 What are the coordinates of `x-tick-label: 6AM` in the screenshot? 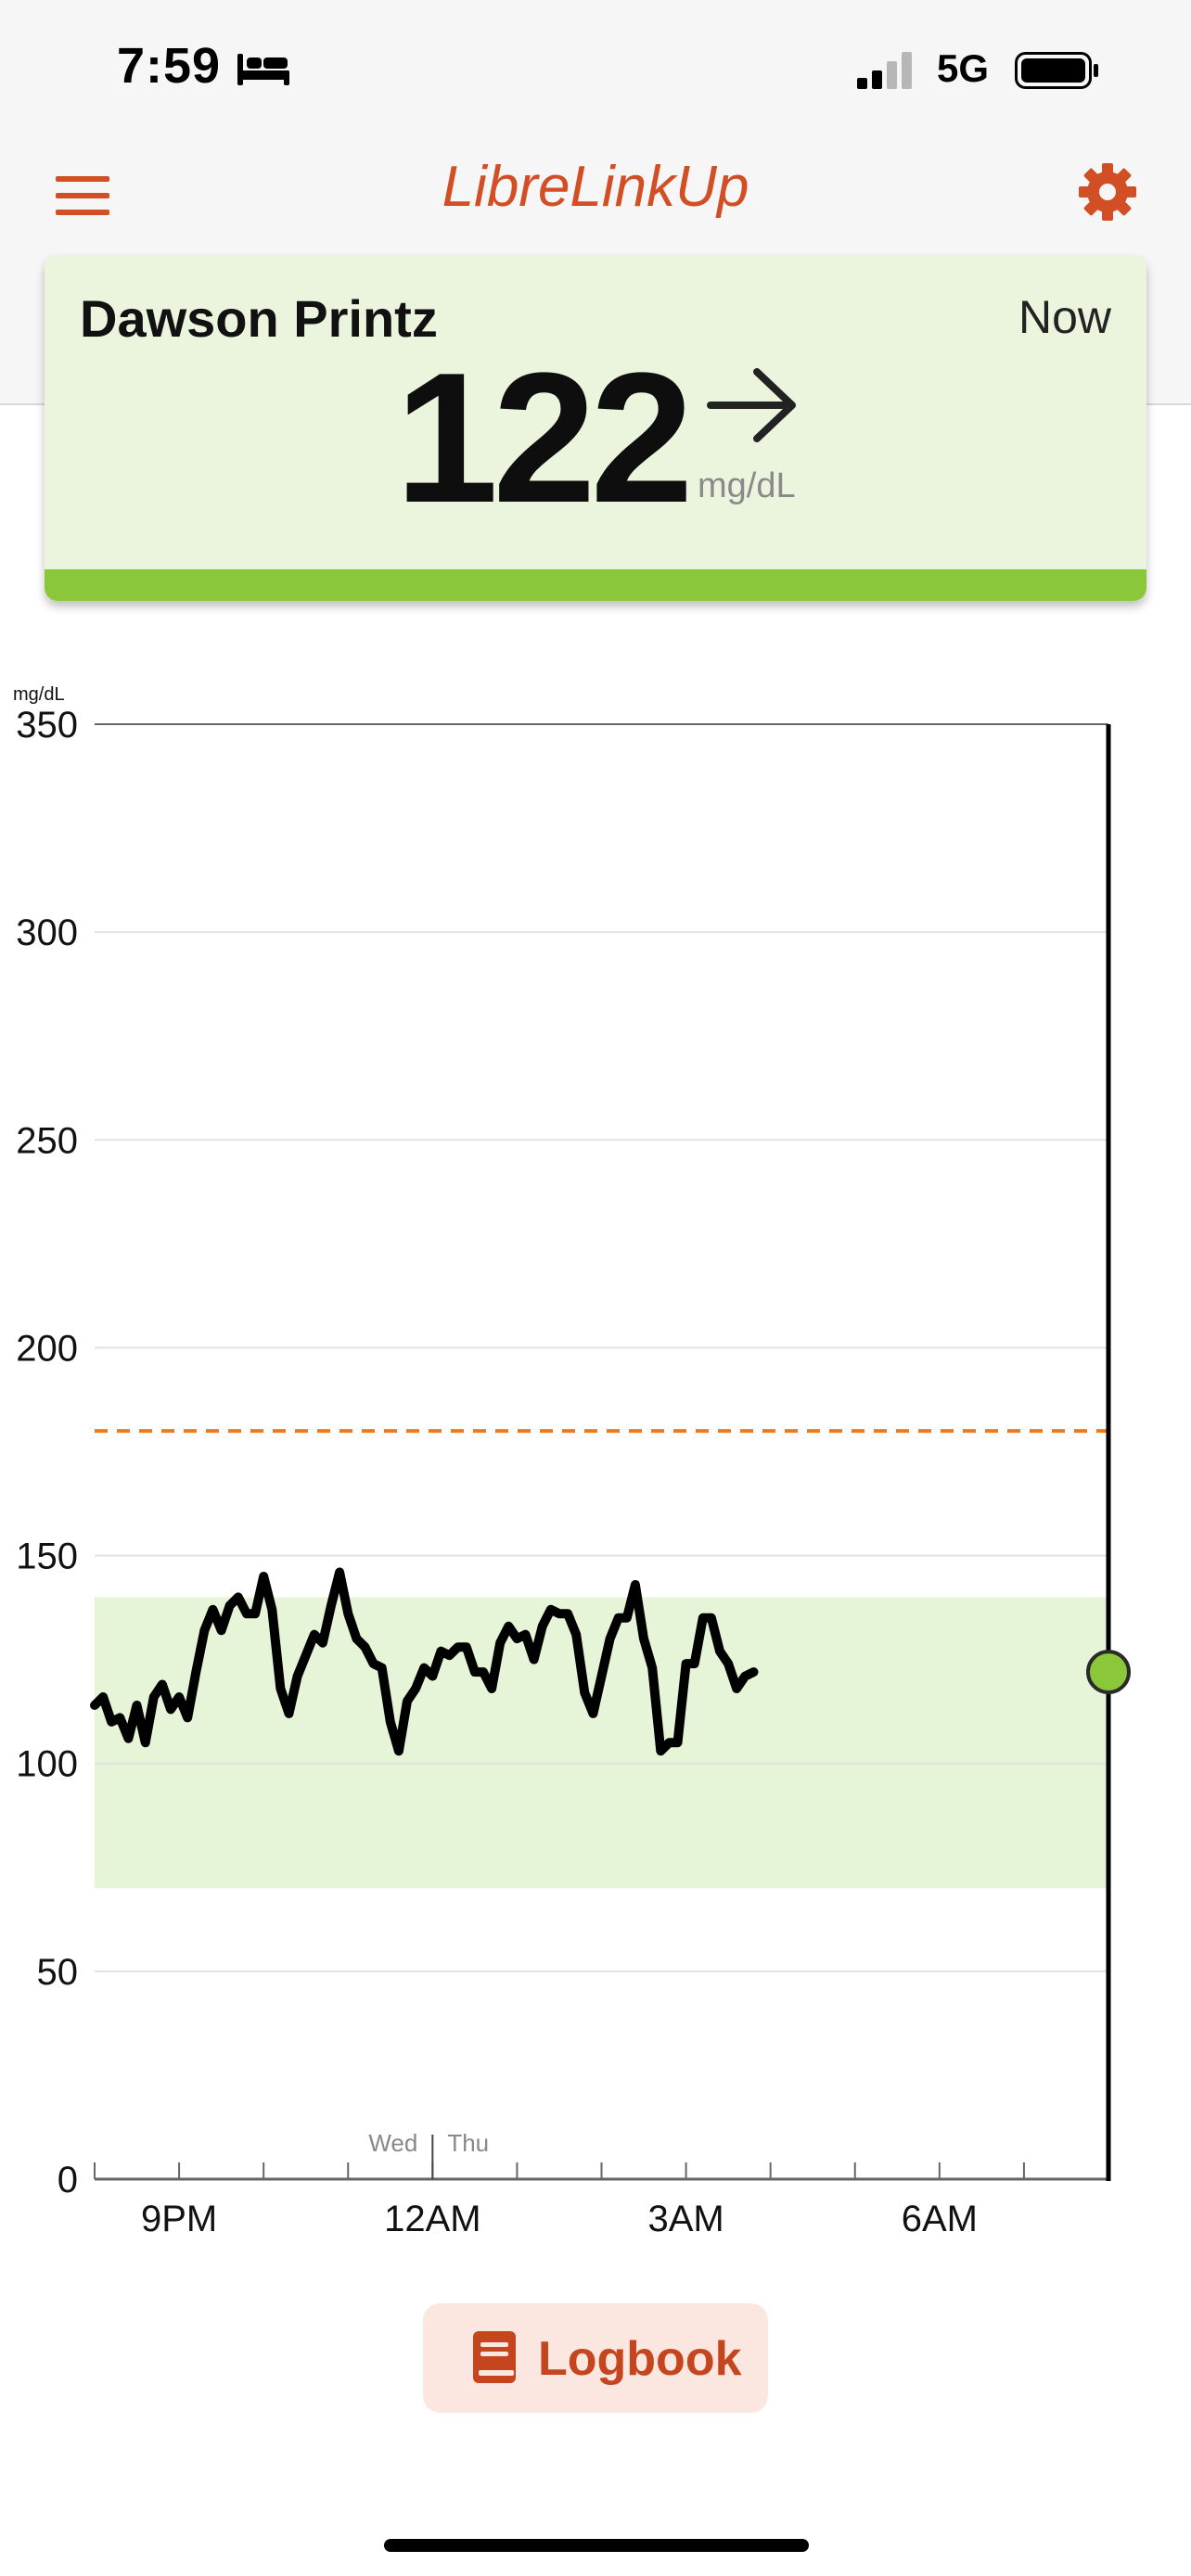 It's located at (940, 2219).